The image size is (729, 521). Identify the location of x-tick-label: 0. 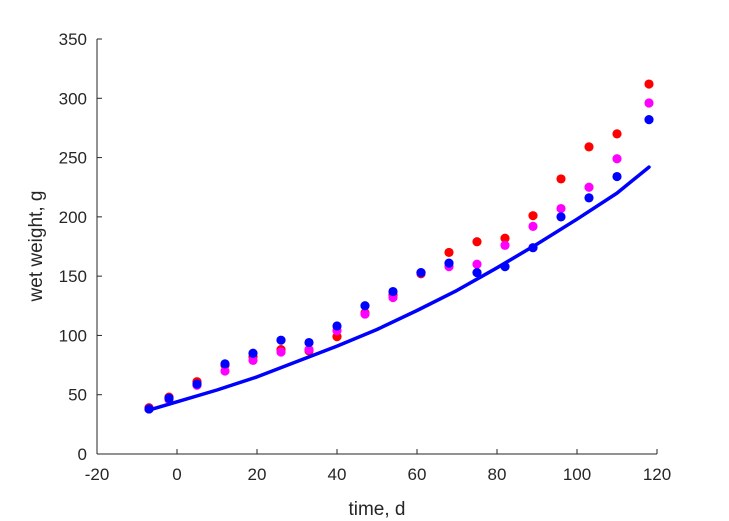
(176, 474).